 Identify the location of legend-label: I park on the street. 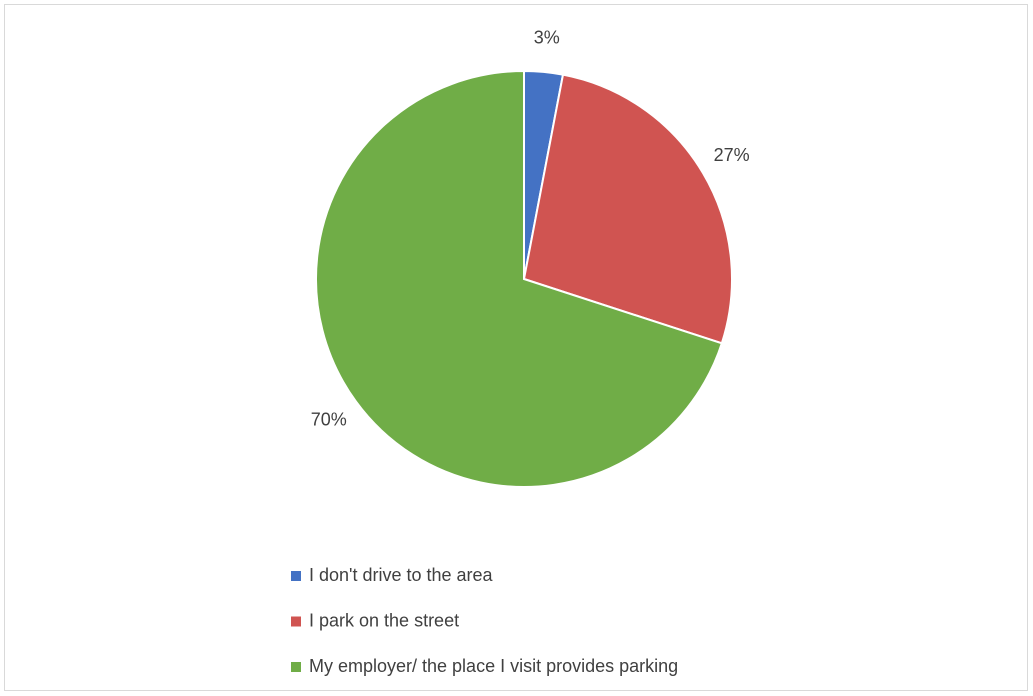
(384, 620).